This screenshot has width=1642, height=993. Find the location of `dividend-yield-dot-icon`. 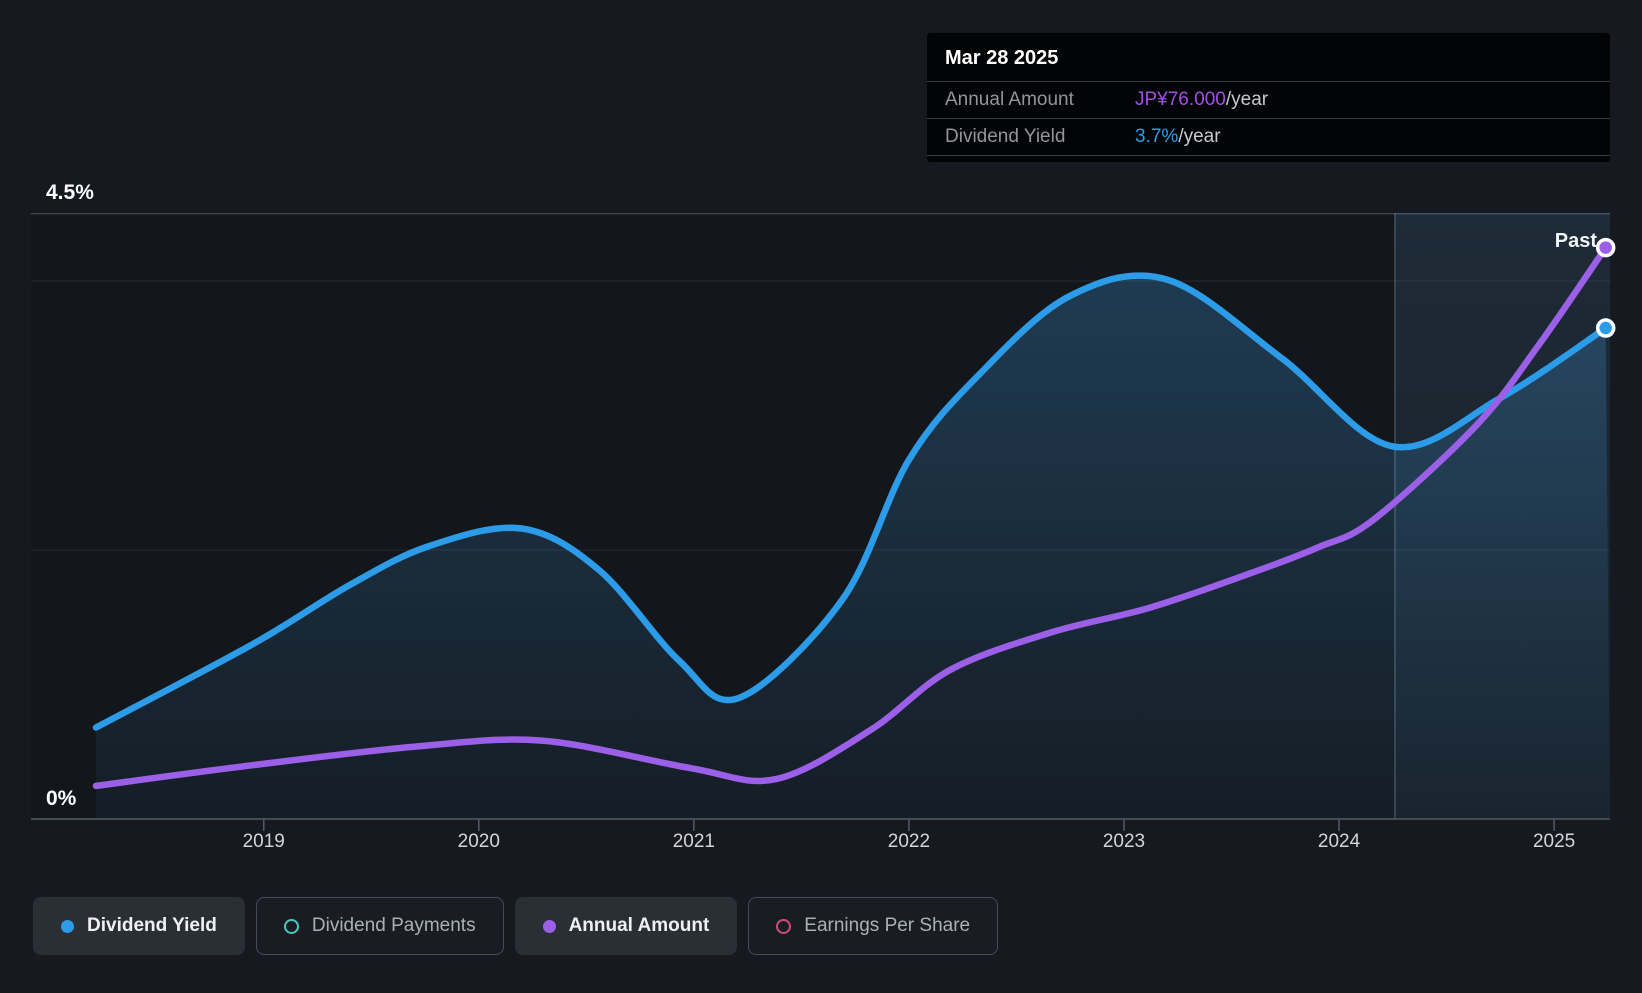

dividend-yield-dot-icon is located at coordinates (67, 926).